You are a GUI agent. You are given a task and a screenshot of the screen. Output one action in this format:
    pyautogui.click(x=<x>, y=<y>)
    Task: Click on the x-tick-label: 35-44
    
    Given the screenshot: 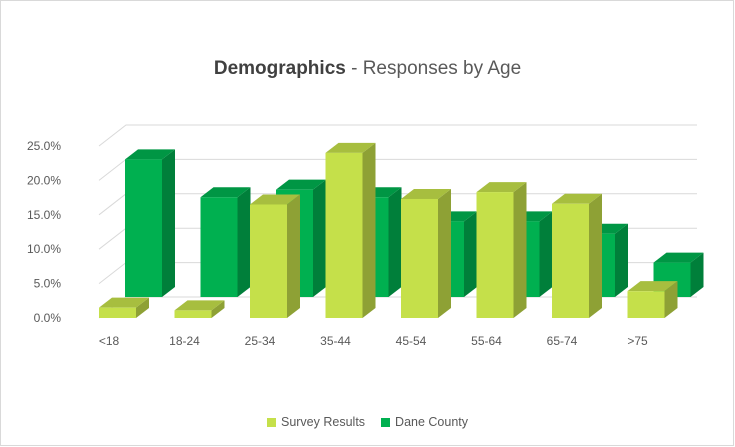 What is the action you would take?
    pyautogui.click(x=335, y=341)
    